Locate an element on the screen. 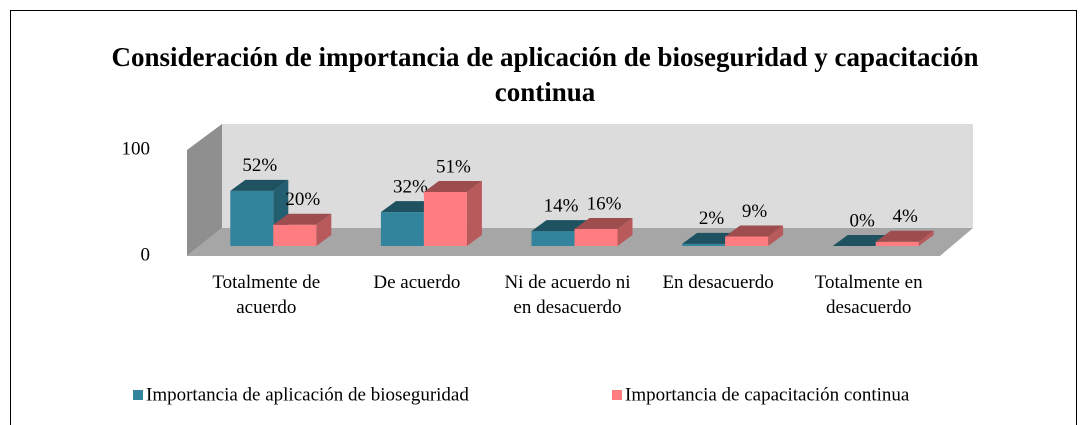 The height and width of the screenshot is (425, 1086). data-label: 51% is located at coordinates (453, 166).